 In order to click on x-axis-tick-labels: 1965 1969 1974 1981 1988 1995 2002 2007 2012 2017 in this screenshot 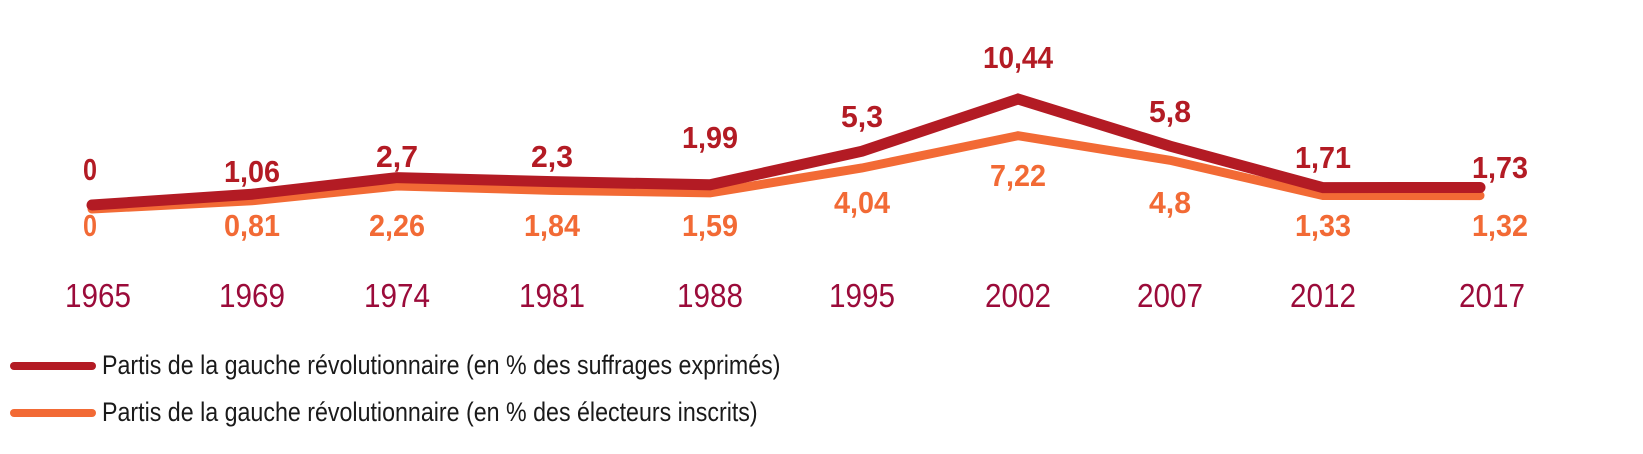, I will do `click(795, 295)`.